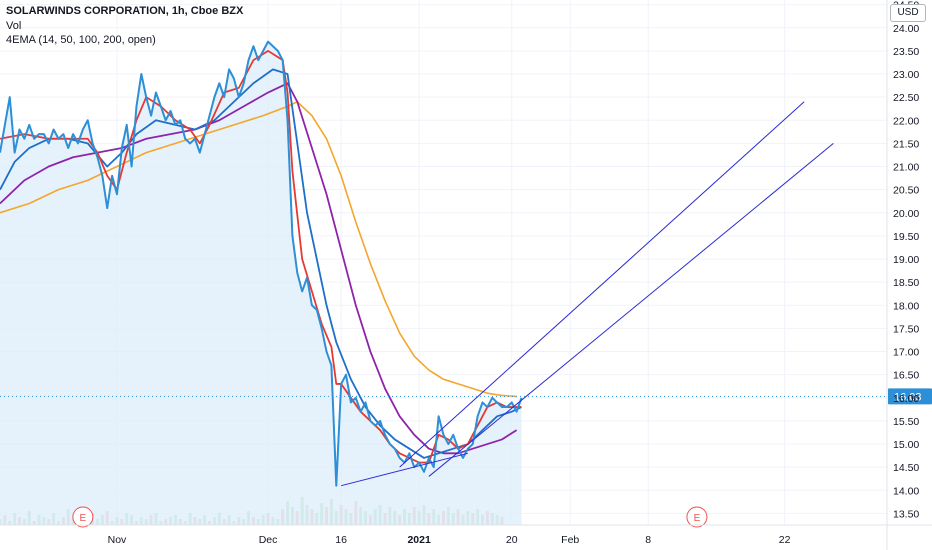 Image resolution: width=932 pixels, height=550 pixels. What do you see at coordinates (908, 13) in the screenshot?
I see `currency-button: USD` at bounding box center [908, 13].